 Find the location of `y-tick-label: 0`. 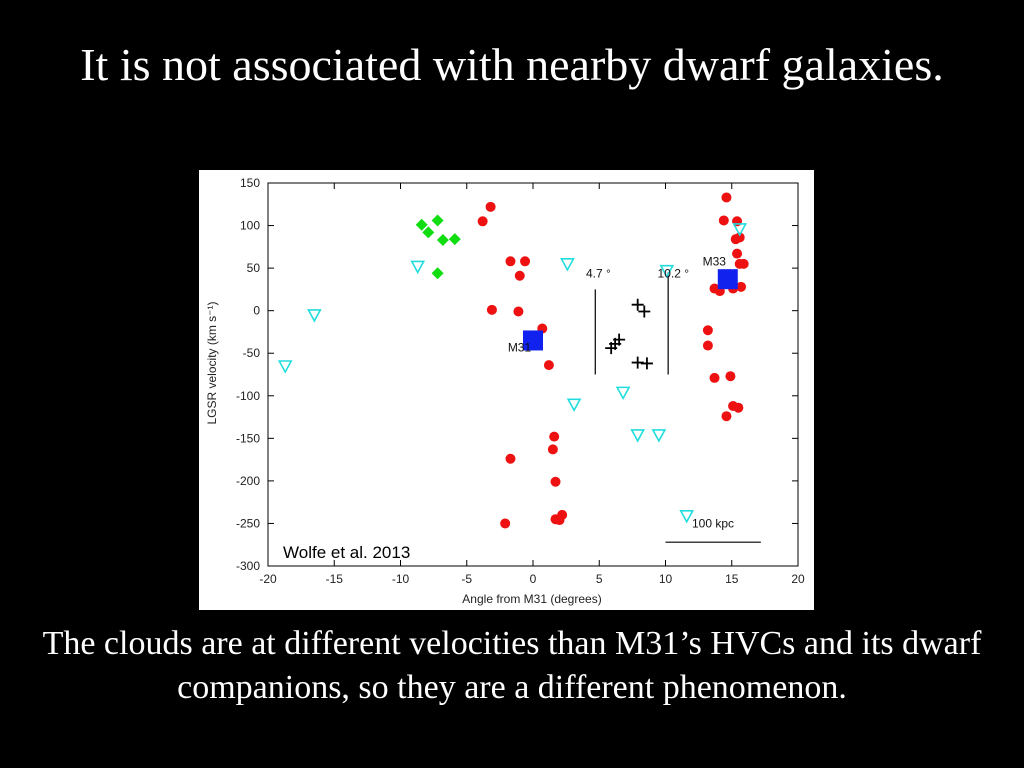

y-tick-label: 0 is located at coordinates (256, 311).